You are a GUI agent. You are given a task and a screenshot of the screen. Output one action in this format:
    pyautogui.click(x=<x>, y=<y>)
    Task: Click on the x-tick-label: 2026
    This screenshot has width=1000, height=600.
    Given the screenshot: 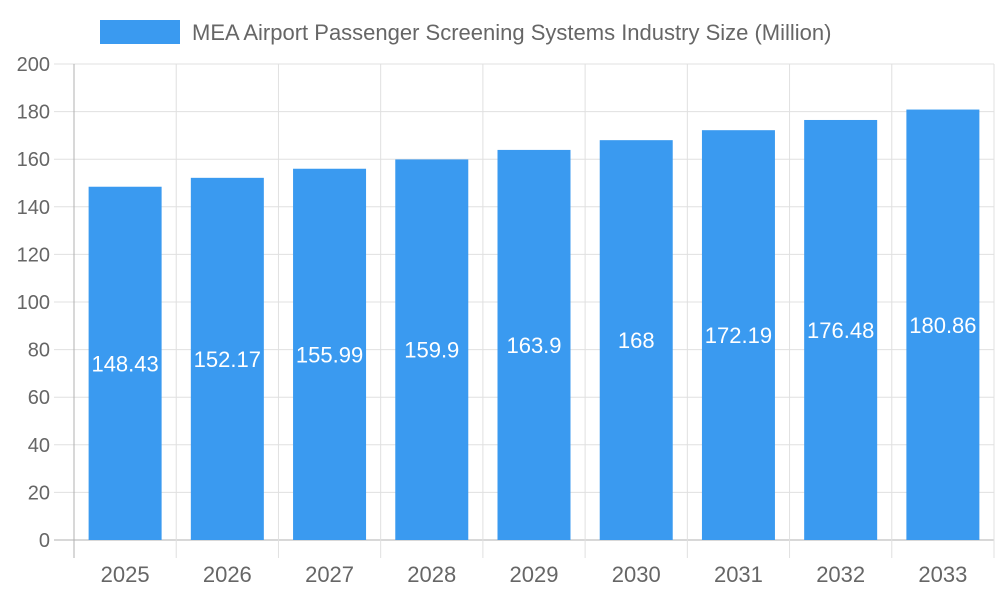 What is the action you would take?
    pyautogui.click(x=227, y=574)
    